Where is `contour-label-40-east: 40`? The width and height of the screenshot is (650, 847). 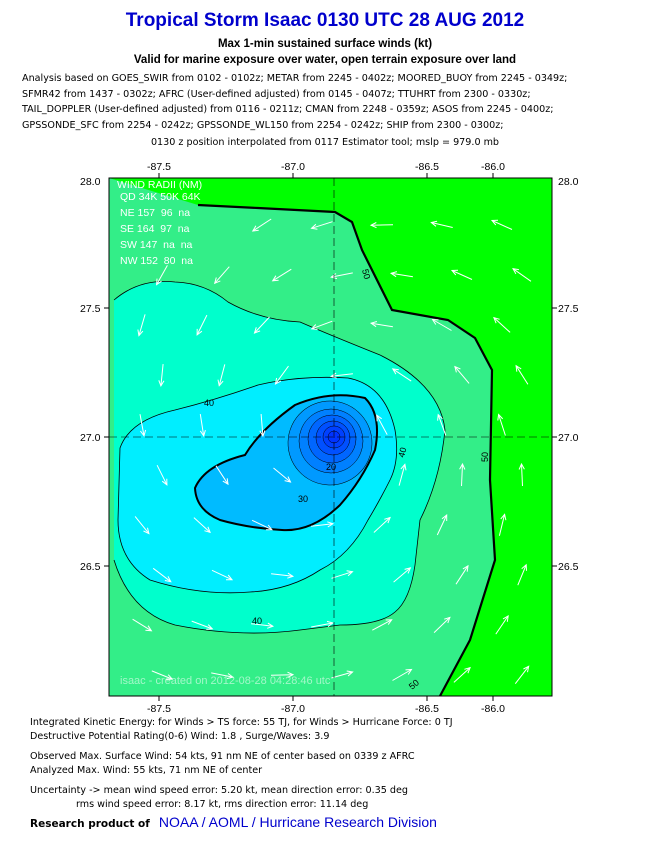
contour-label-40-east: 40 is located at coordinates (402, 452).